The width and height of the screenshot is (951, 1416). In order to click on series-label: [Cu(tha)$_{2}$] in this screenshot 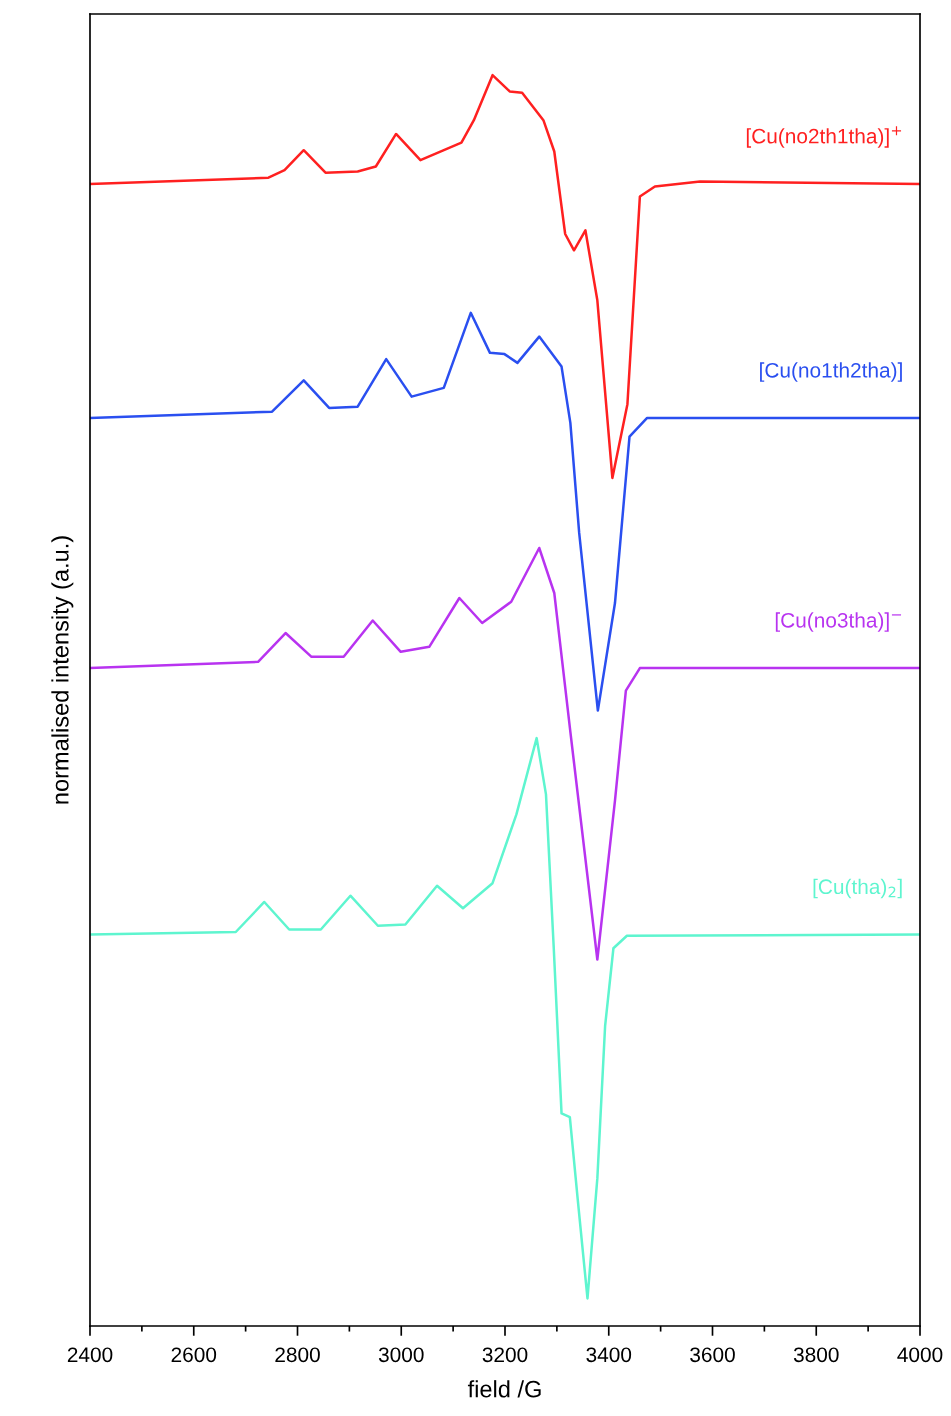, I will do `click(857, 888)`.